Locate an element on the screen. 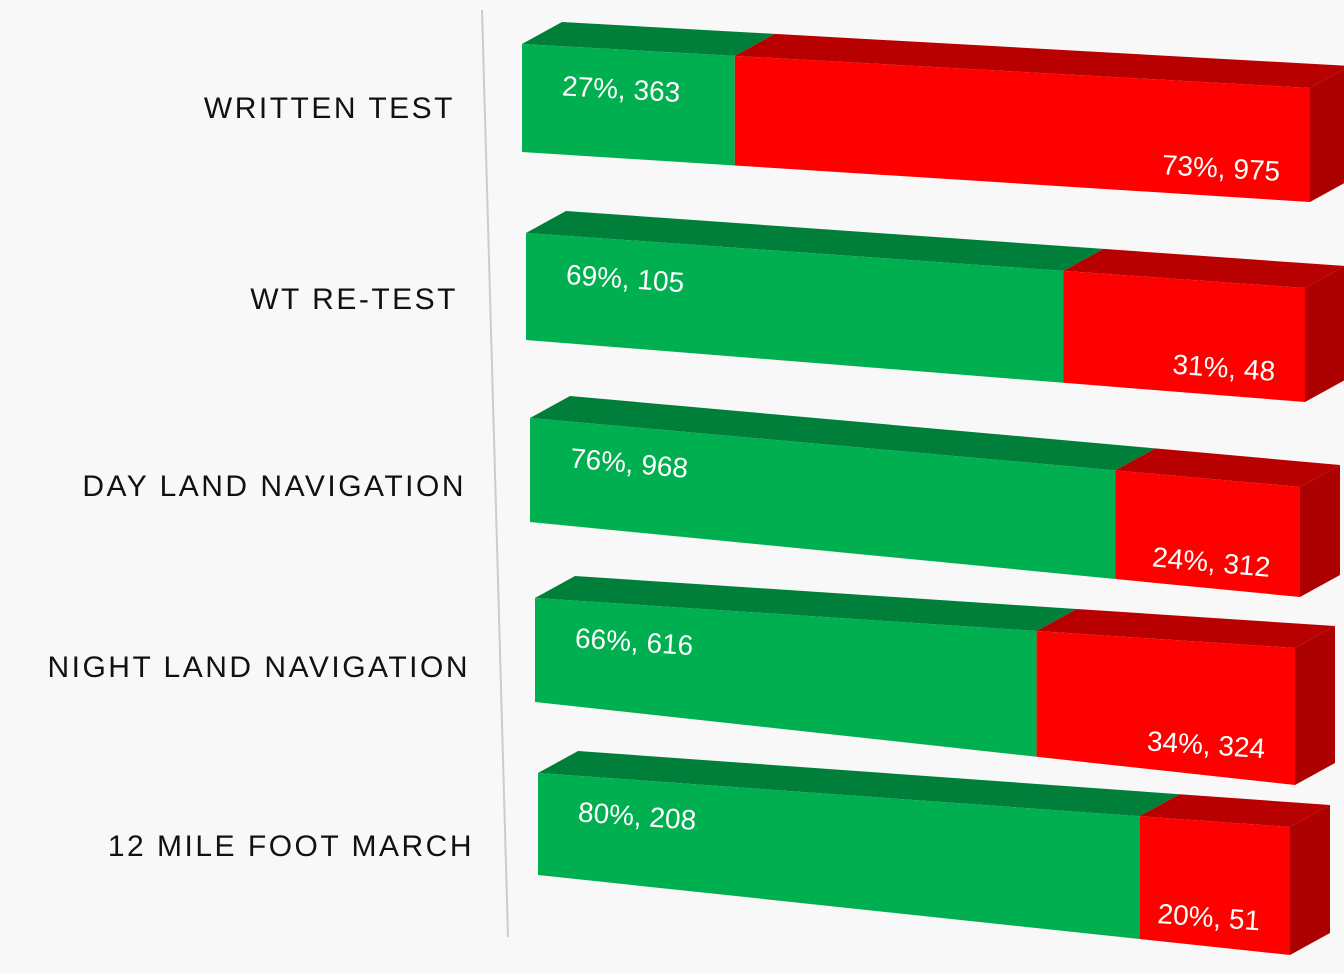  data-label: 34%, 324 is located at coordinates (1206, 744).